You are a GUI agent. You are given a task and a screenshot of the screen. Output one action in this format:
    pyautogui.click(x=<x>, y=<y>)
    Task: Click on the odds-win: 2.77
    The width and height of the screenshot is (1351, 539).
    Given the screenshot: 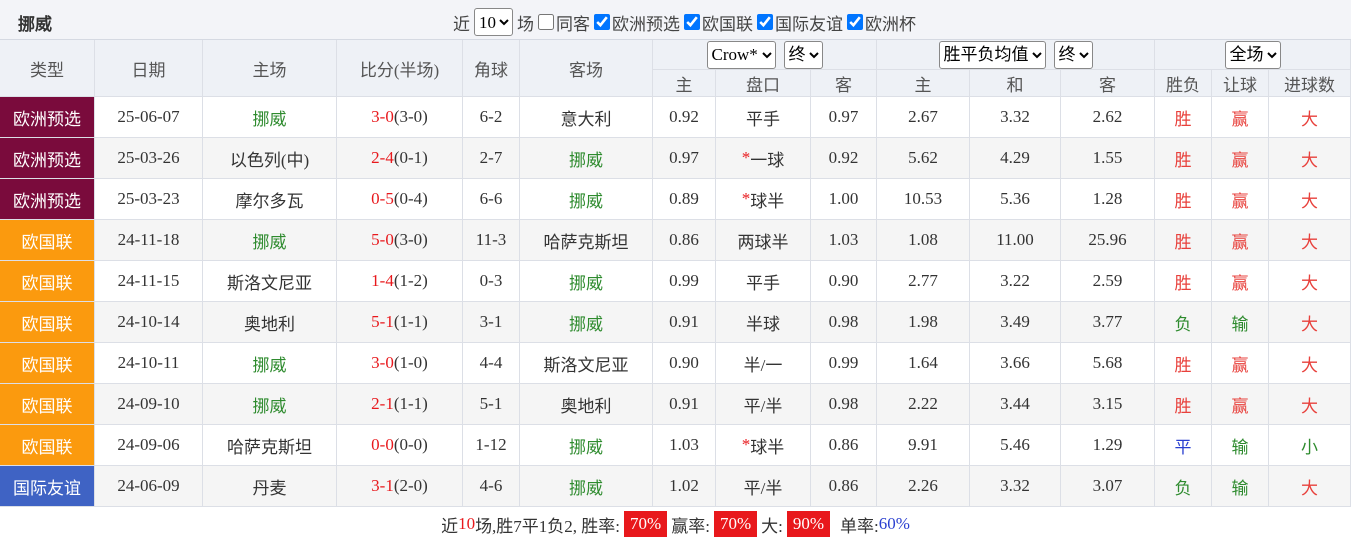 What is the action you would take?
    pyautogui.click(x=923, y=281)
    